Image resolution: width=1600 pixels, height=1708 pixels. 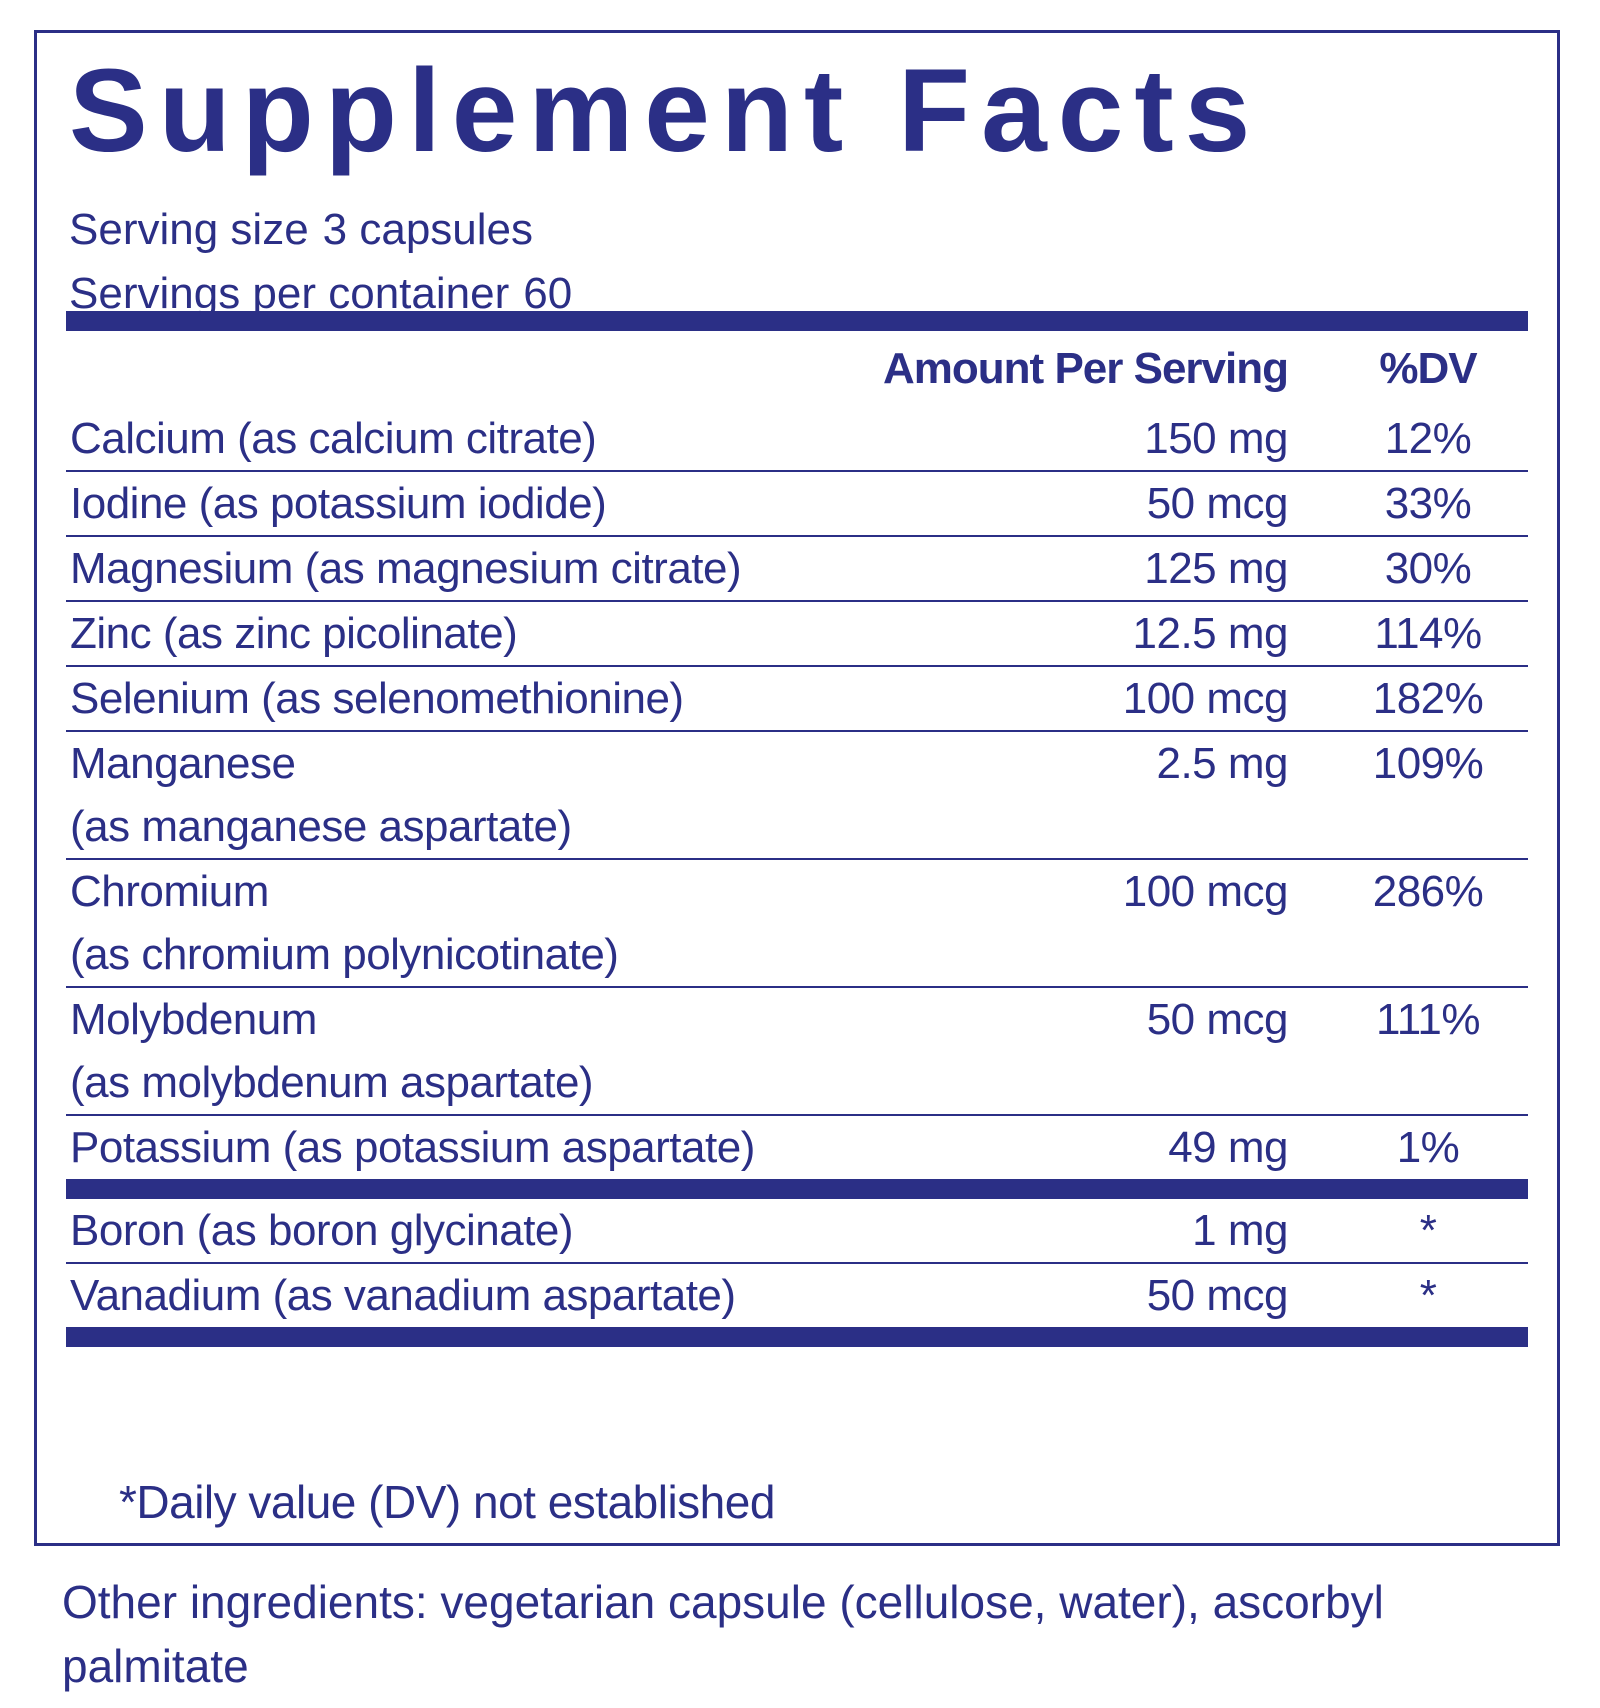 What do you see at coordinates (665, 111) in the screenshot?
I see `title: Supplement Facts` at bounding box center [665, 111].